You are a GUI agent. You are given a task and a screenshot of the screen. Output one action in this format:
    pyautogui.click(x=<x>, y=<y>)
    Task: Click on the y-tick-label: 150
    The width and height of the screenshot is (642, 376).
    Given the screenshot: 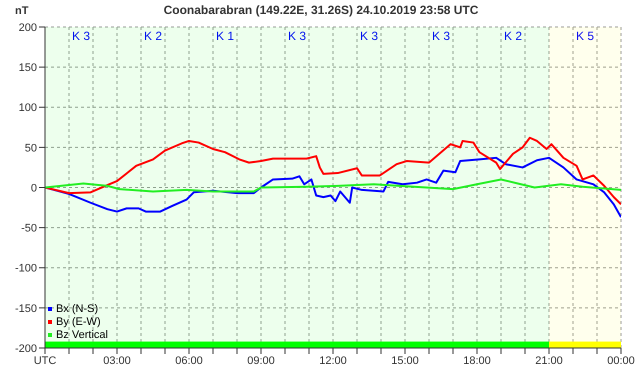 What is the action you would take?
    pyautogui.click(x=27, y=68)
    